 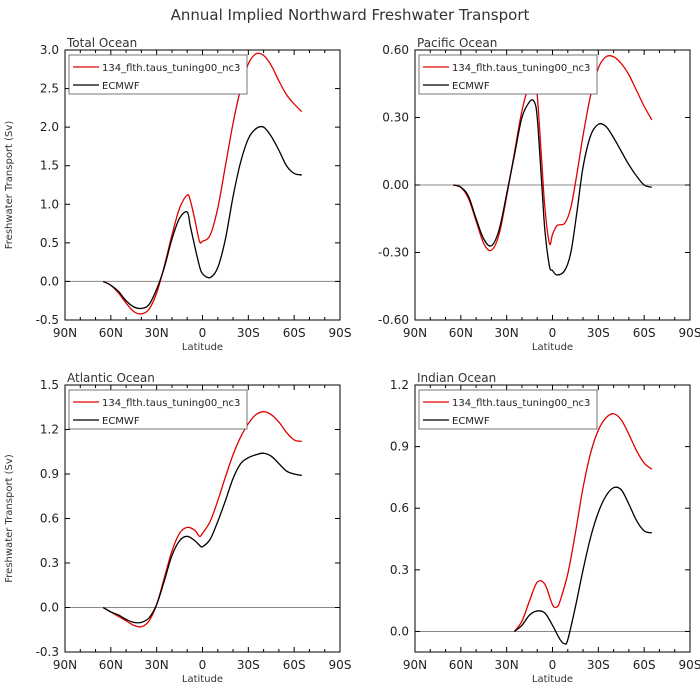 What do you see at coordinates (395, 118) in the screenshot?
I see `y-tick-label: 0.30` at bounding box center [395, 118].